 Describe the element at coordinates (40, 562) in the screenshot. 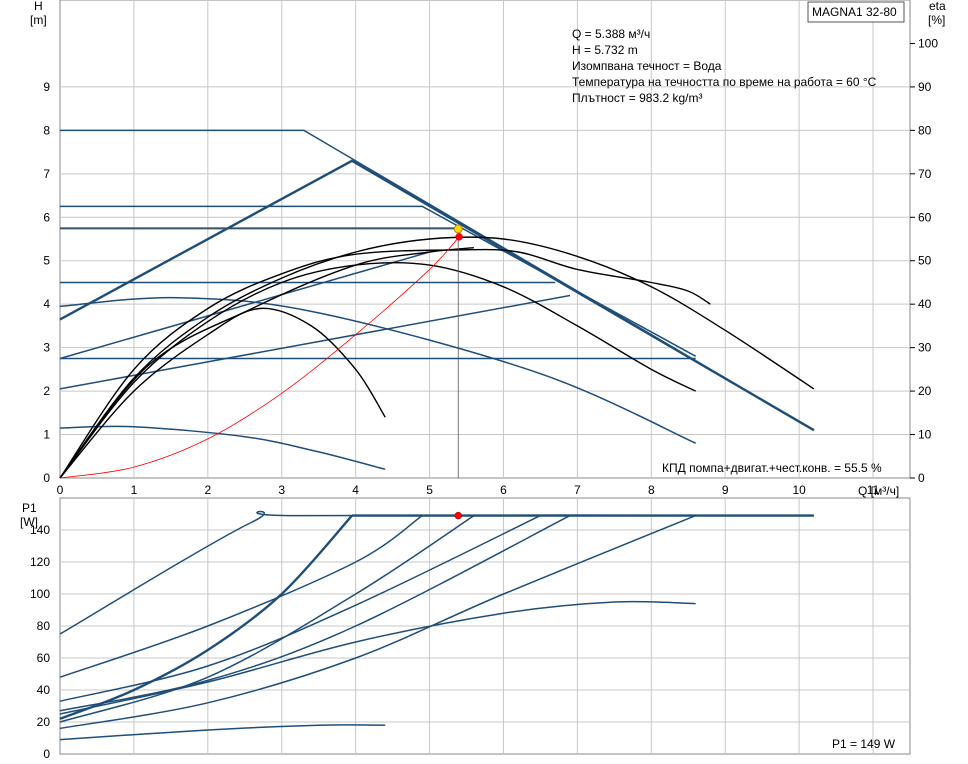

I see `power-tick-label: 120` at that location.